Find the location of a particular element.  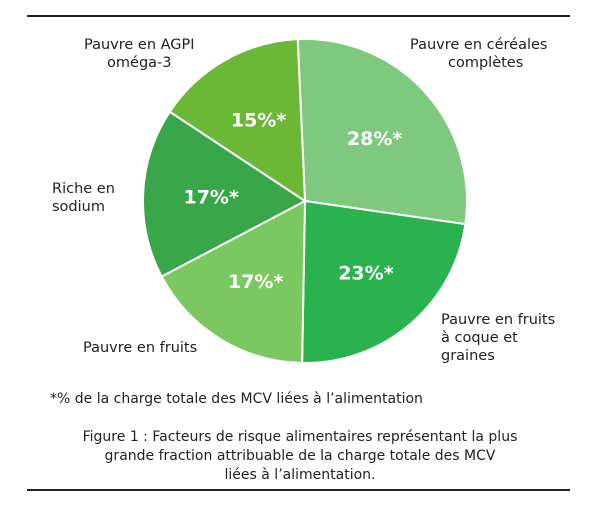

label-sodium-line-2: sodium is located at coordinates (78, 207).